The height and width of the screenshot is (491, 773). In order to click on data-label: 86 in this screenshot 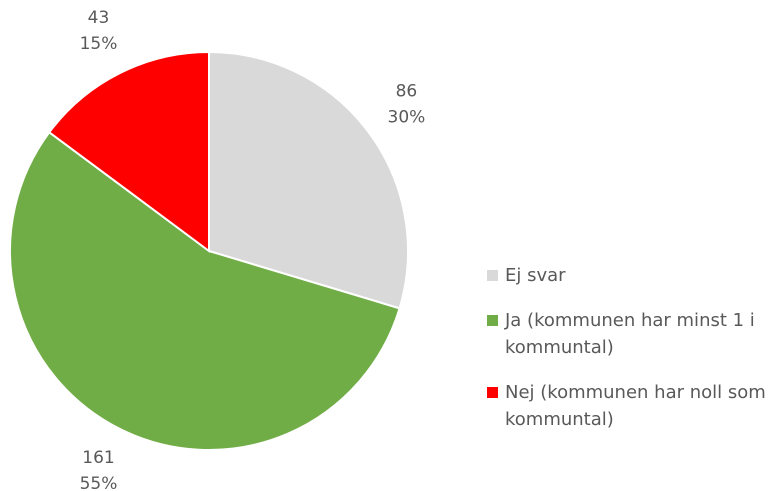, I will do `click(407, 91)`.